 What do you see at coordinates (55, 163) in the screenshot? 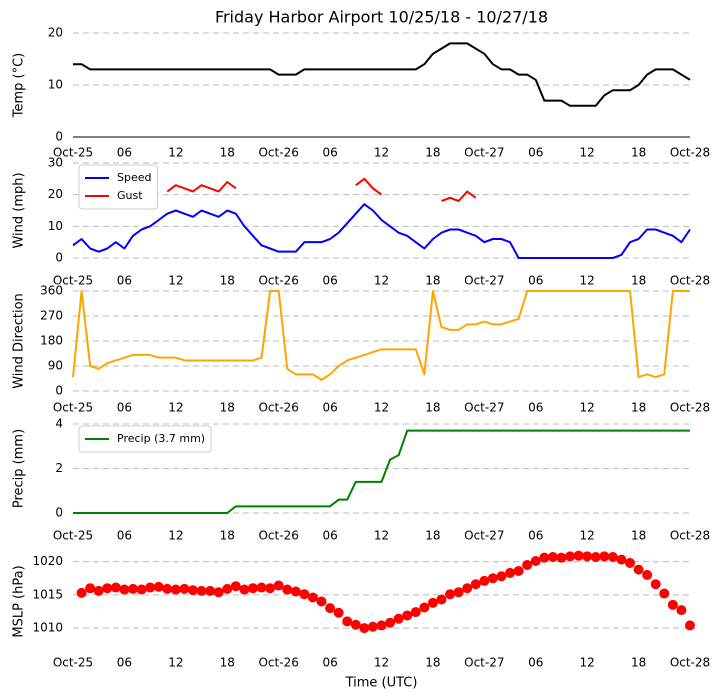
I see `y-tick-label: 30` at bounding box center [55, 163].